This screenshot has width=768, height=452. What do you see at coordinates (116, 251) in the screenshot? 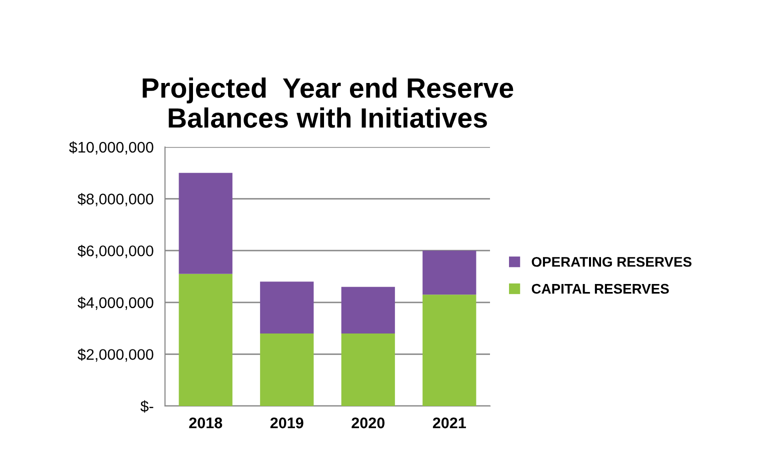
I see `y-tick-label: $6,000,000` at bounding box center [116, 251].